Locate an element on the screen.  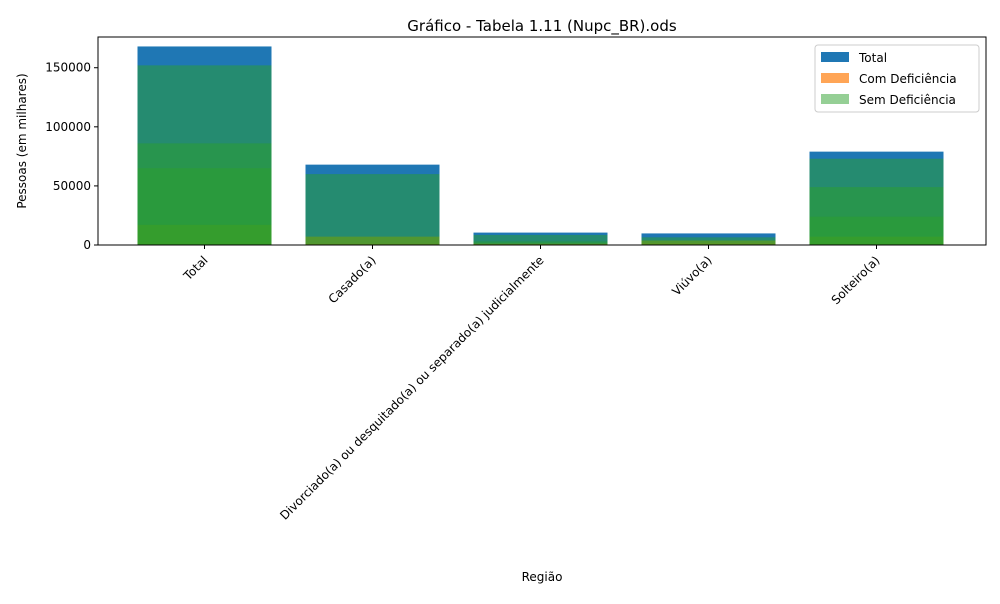
y-tick-label: 0 is located at coordinates (87, 245).